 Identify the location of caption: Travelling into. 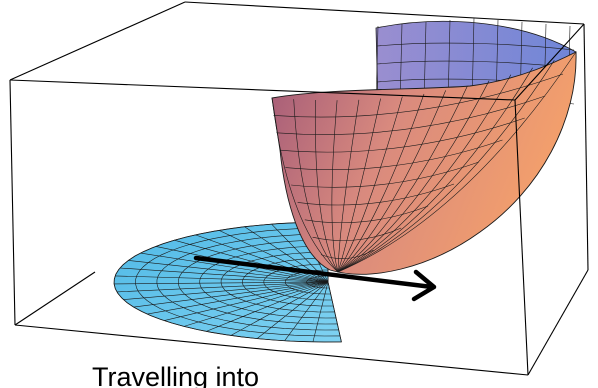
(176, 375).